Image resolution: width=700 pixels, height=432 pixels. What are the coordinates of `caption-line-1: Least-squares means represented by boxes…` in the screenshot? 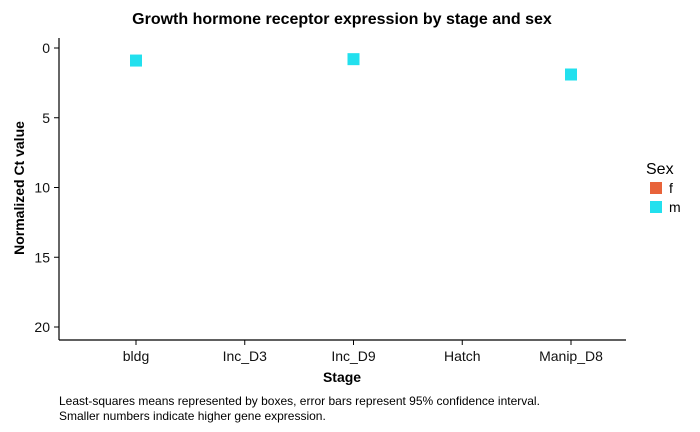 It's located at (299, 401).